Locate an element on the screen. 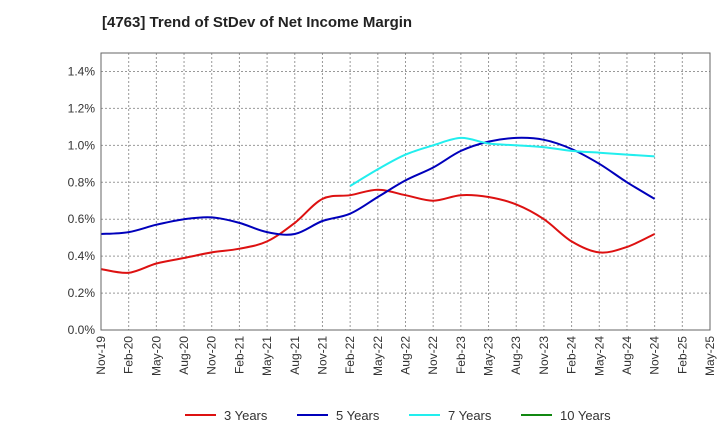  x-tick-label: Aug-24 is located at coordinates (627, 355).